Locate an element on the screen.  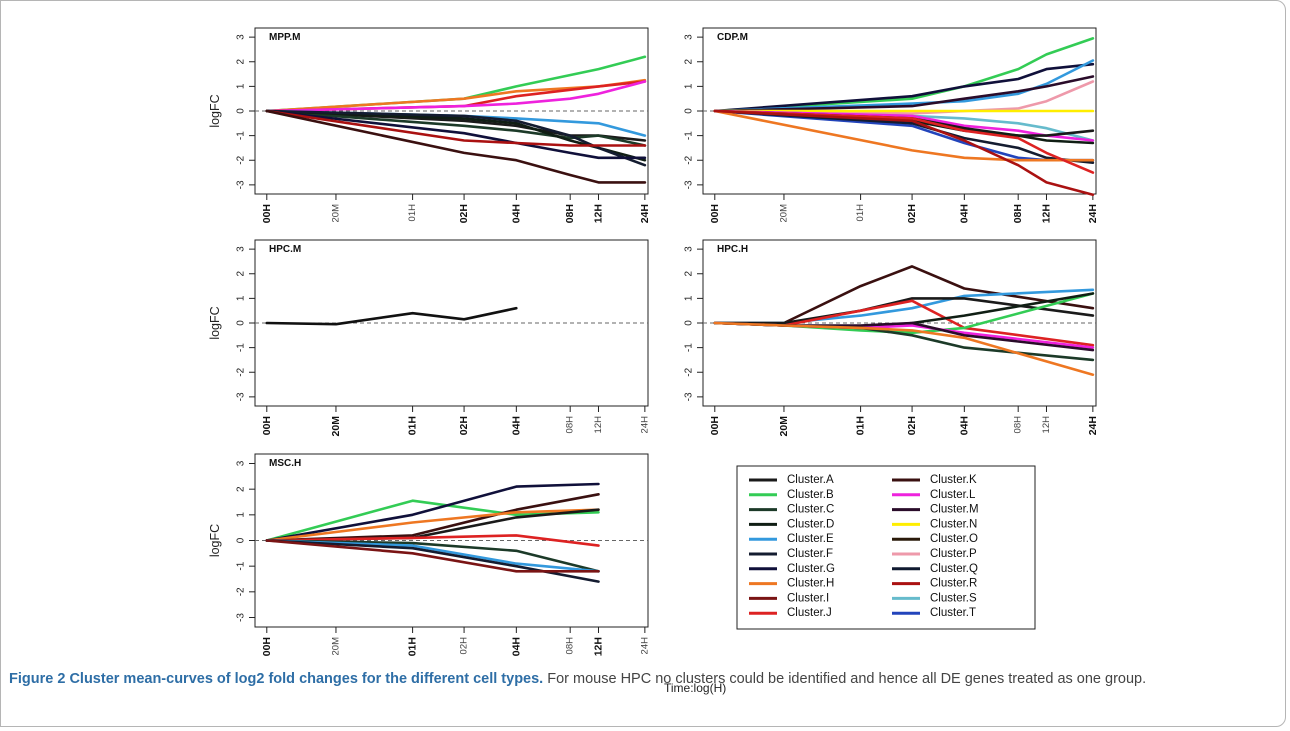
legend-item: Cluster.B is located at coordinates (791, 495).